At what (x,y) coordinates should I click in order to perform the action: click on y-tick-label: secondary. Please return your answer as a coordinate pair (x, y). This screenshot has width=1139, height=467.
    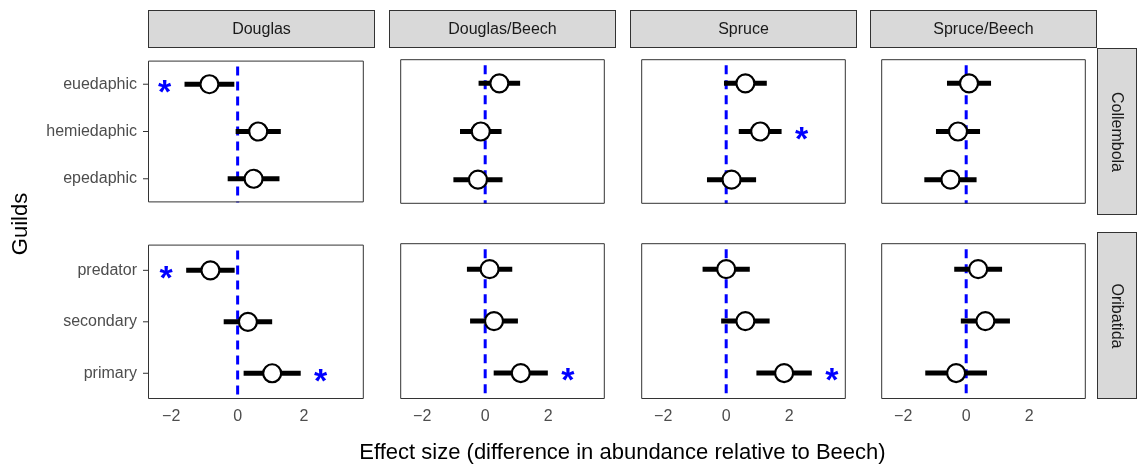
    Looking at the image, I should click on (100, 321).